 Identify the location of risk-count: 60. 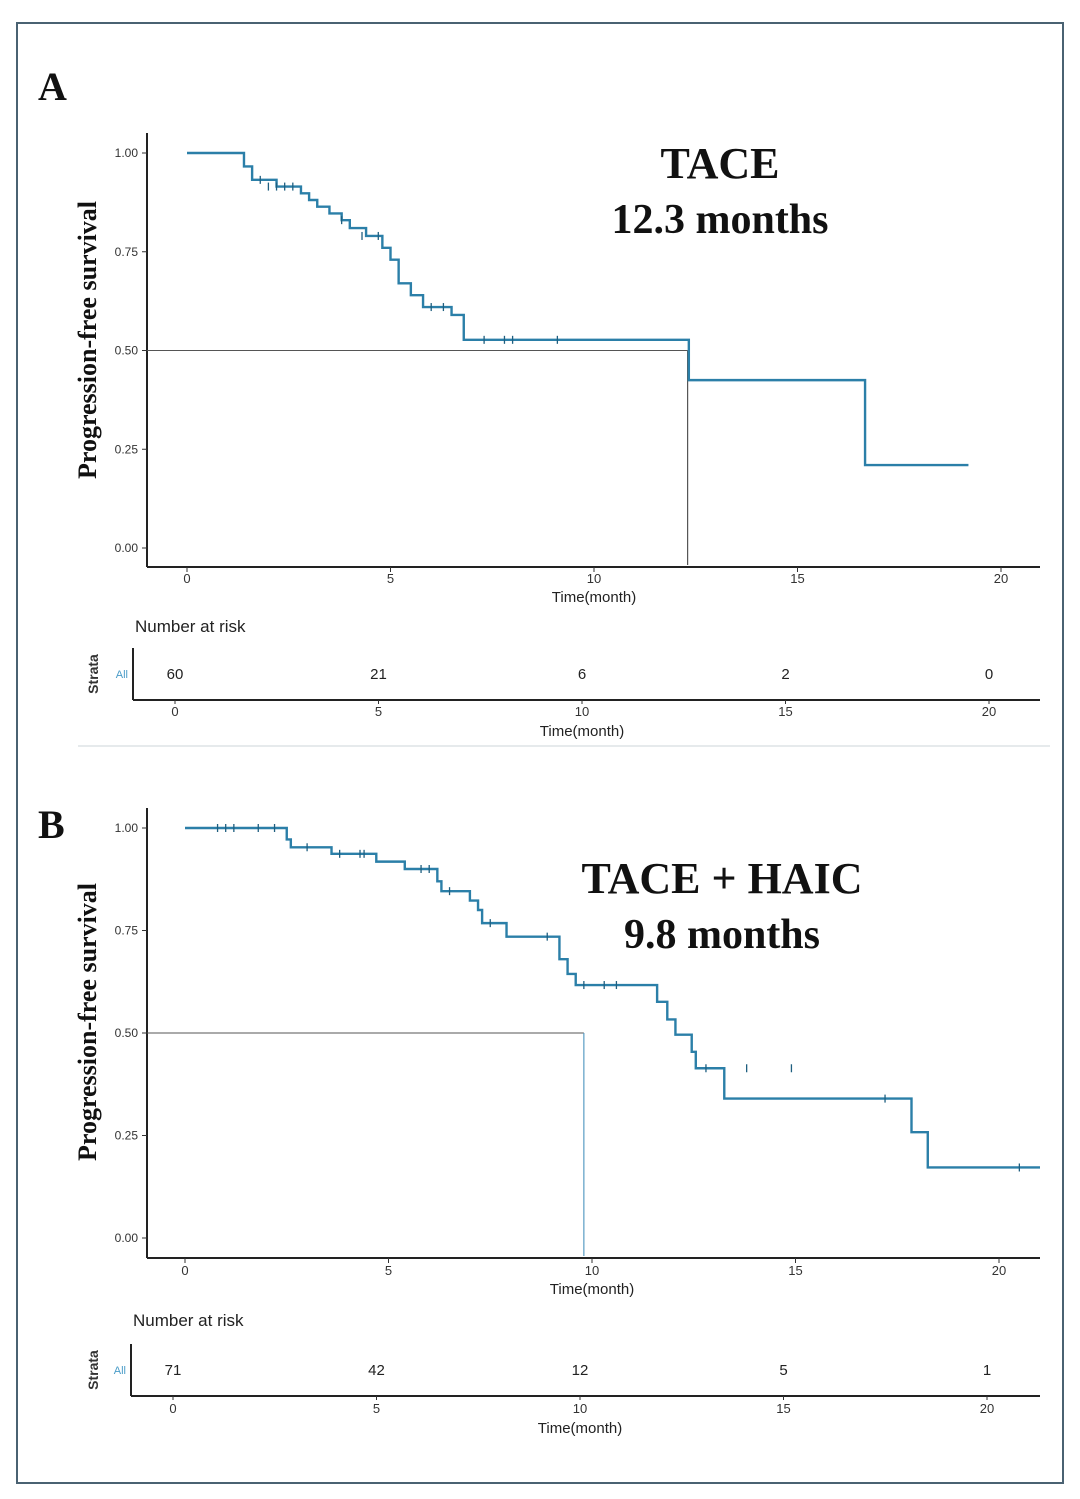
(175, 674).